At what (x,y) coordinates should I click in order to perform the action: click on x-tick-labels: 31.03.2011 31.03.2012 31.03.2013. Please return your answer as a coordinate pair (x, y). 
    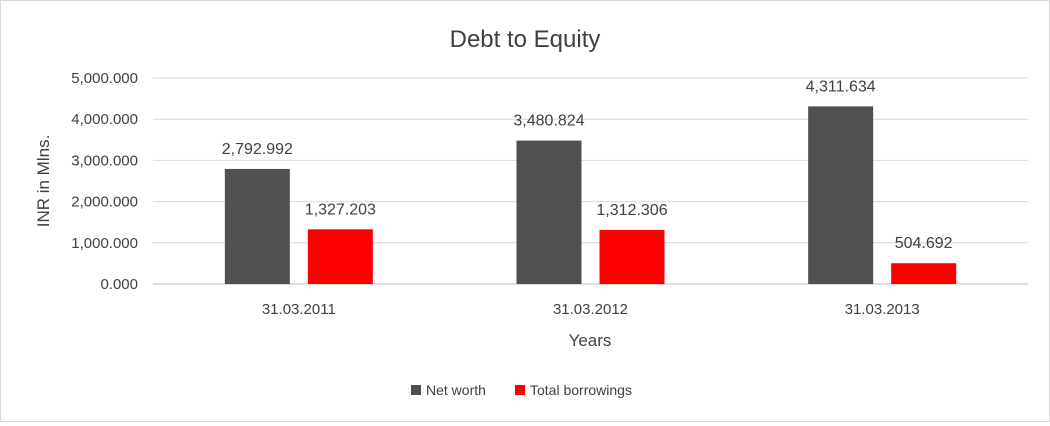
    Looking at the image, I should click on (591, 309).